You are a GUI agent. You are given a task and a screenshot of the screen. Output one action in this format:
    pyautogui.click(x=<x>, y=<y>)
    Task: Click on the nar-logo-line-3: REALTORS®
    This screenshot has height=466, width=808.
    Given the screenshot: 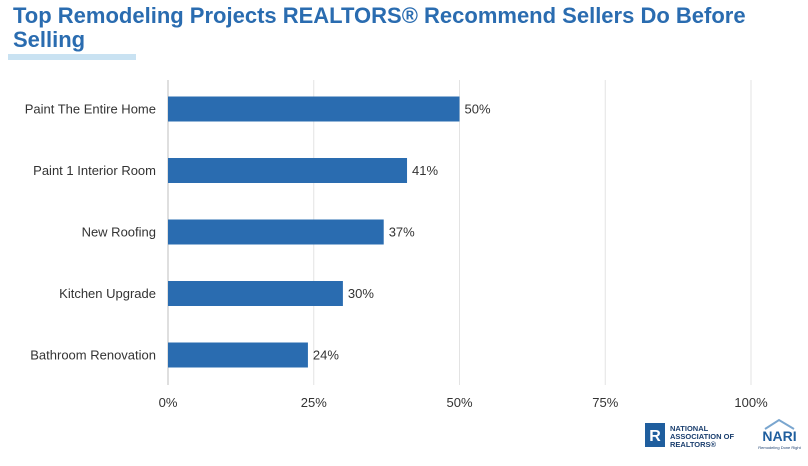 What is the action you would take?
    pyautogui.click(x=693, y=444)
    